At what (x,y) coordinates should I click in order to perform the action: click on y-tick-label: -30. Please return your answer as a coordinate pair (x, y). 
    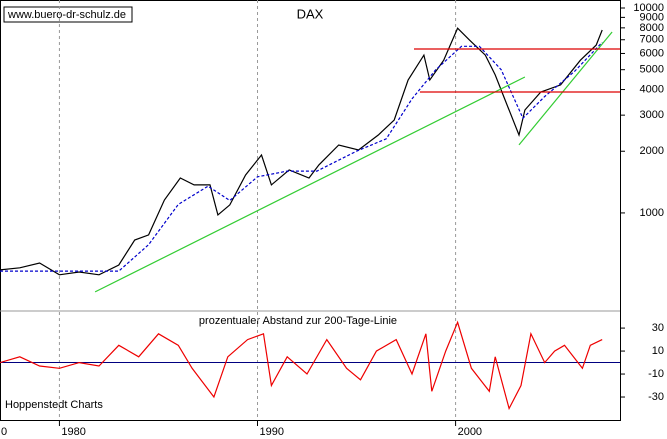
    Looking at the image, I should click on (656, 397).